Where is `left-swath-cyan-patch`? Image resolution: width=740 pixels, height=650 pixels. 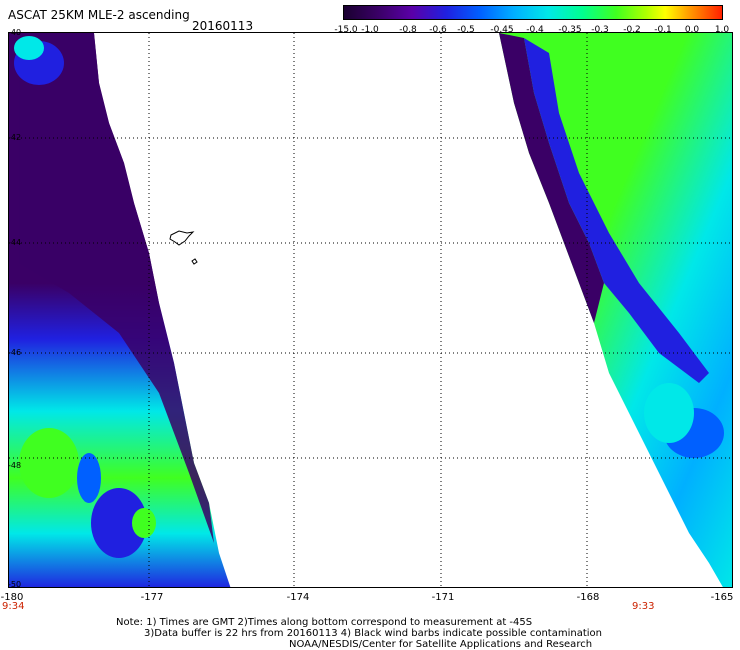
left-swath-cyan-patch is located at coordinates (29, 48).